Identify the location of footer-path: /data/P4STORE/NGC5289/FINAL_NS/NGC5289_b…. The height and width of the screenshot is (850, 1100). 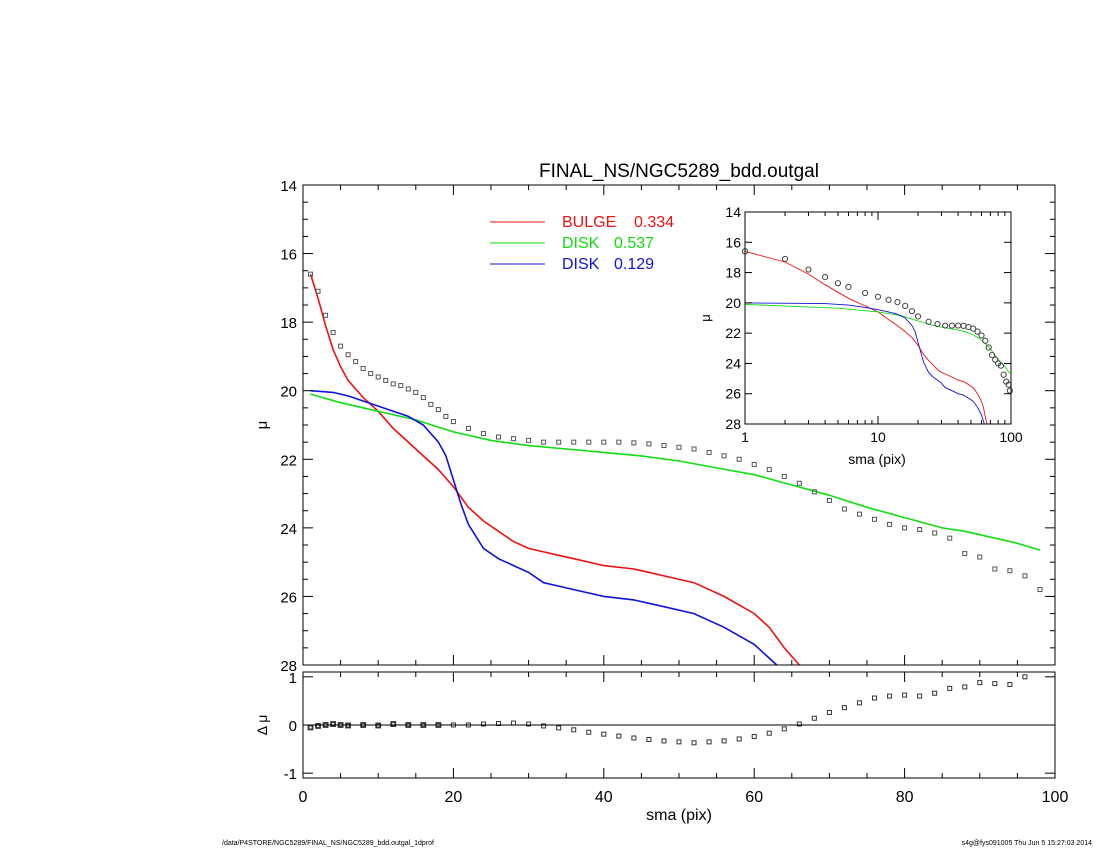
(328, 843).